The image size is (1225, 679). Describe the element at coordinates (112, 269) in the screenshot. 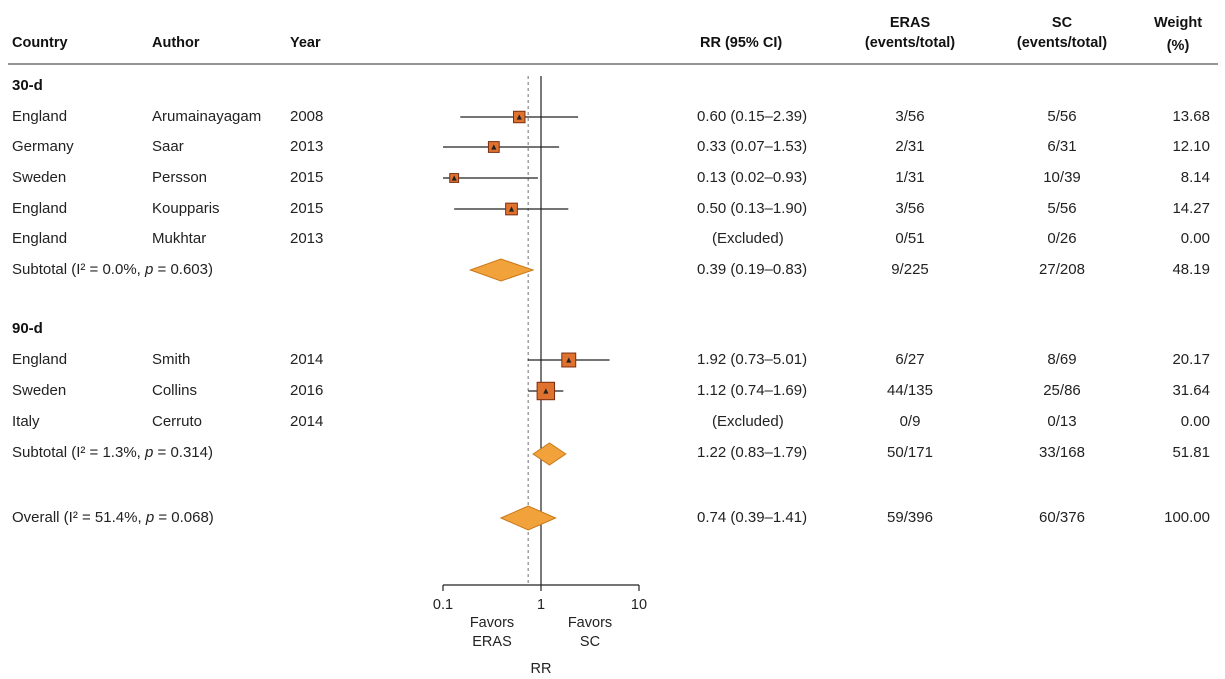

I see `subtotal-label: Subtotal (I² = 0.0%, p = 0.603)` at that location.